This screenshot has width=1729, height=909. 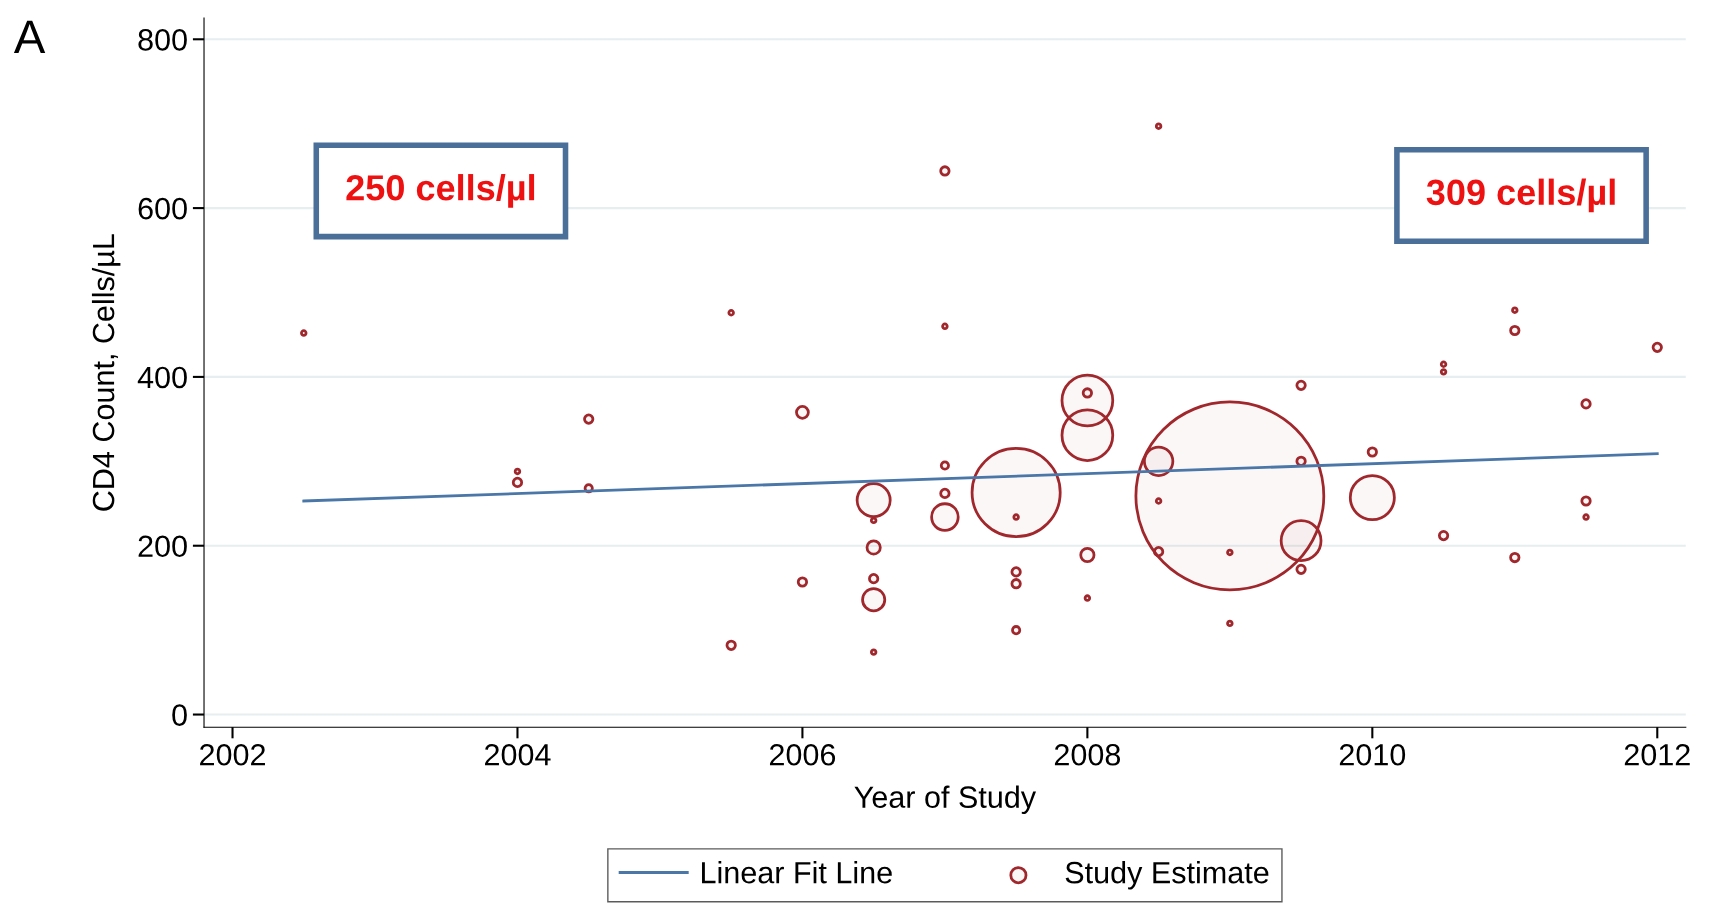 What do you see at coordinates (232, 754) in the screenshot?
I see `x-tick-label: 2002` at bounding box center [232, 754].